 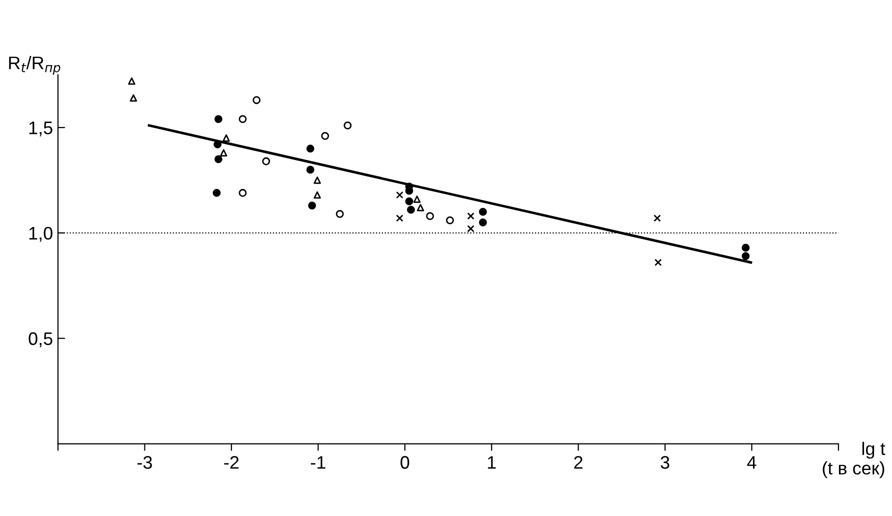 I want to click on y-tick-label: 1,0, so click(x=40, y=234).